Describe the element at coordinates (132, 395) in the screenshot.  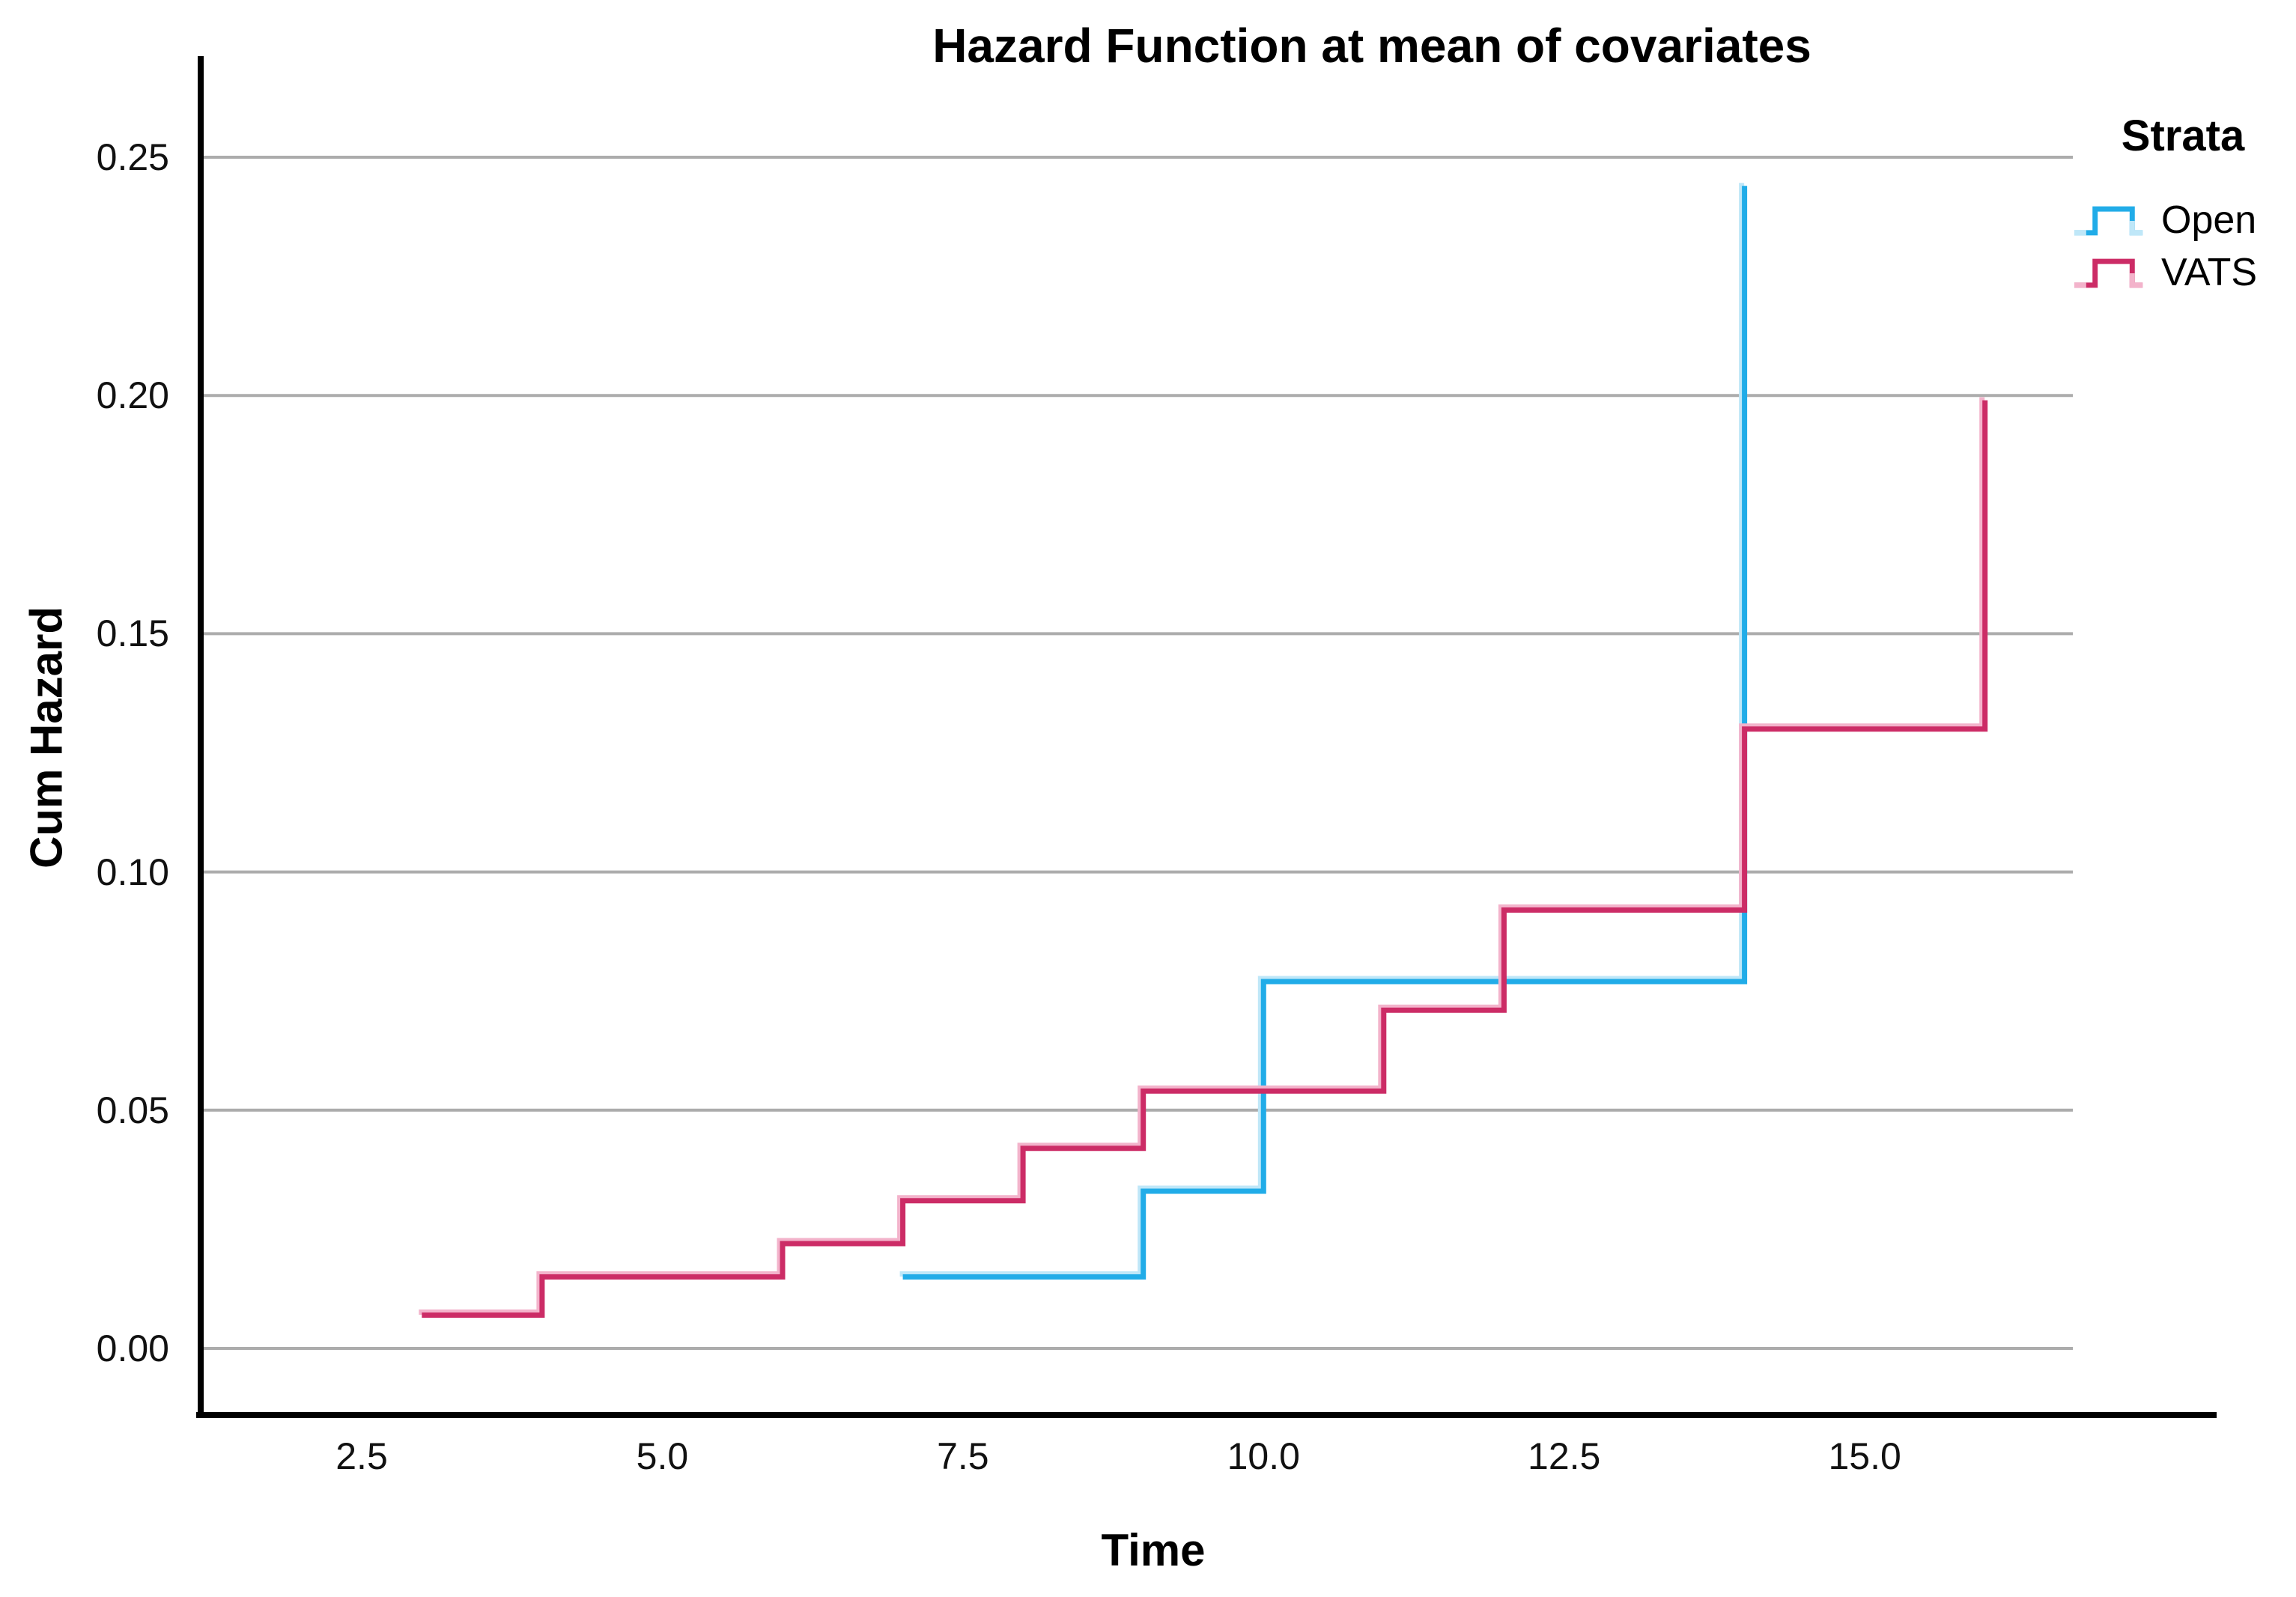
I see `y-tick-0.20: 0.20` at that location.